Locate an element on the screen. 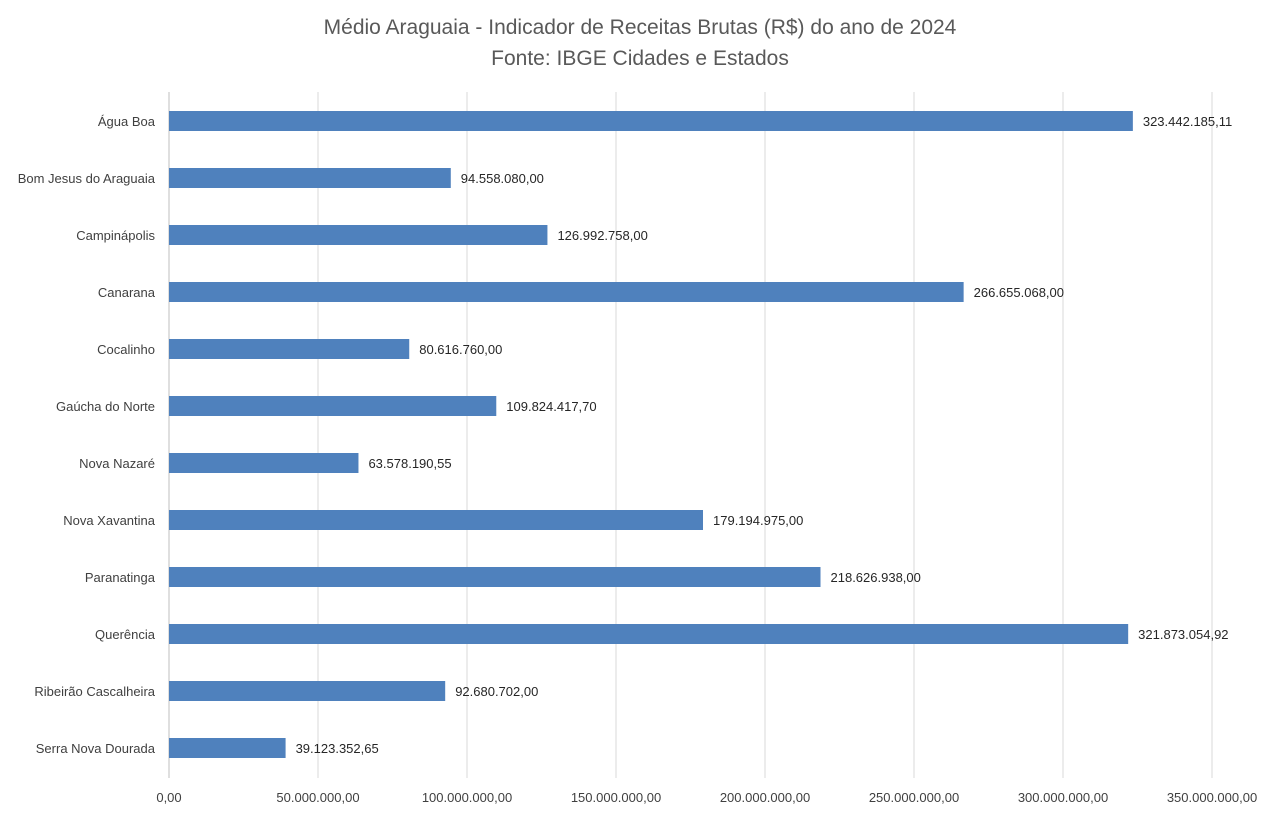 Image resolution: width=1280 pixels, height=818 pixels. data-label: 126.992.758,00 is located at coordinates (602, 235).